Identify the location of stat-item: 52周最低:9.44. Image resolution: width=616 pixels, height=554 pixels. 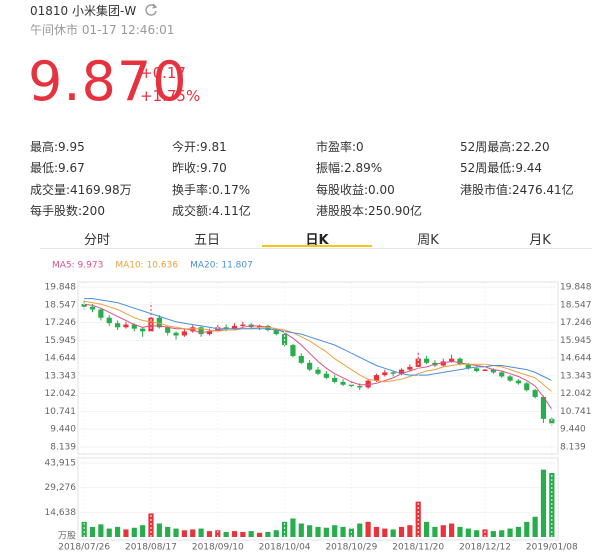
(501, 168).